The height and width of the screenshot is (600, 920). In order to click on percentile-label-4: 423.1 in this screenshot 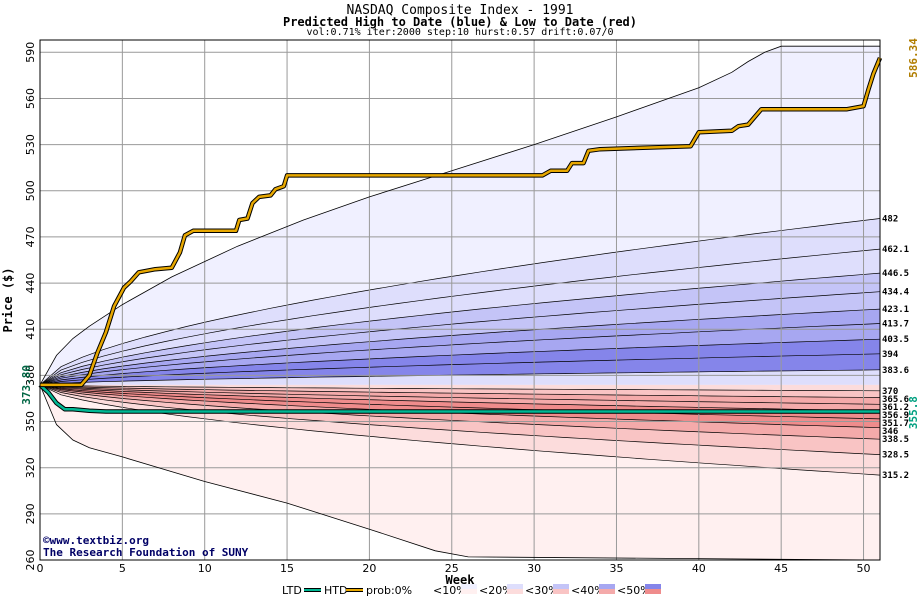, I will do `click(895, 310)`.